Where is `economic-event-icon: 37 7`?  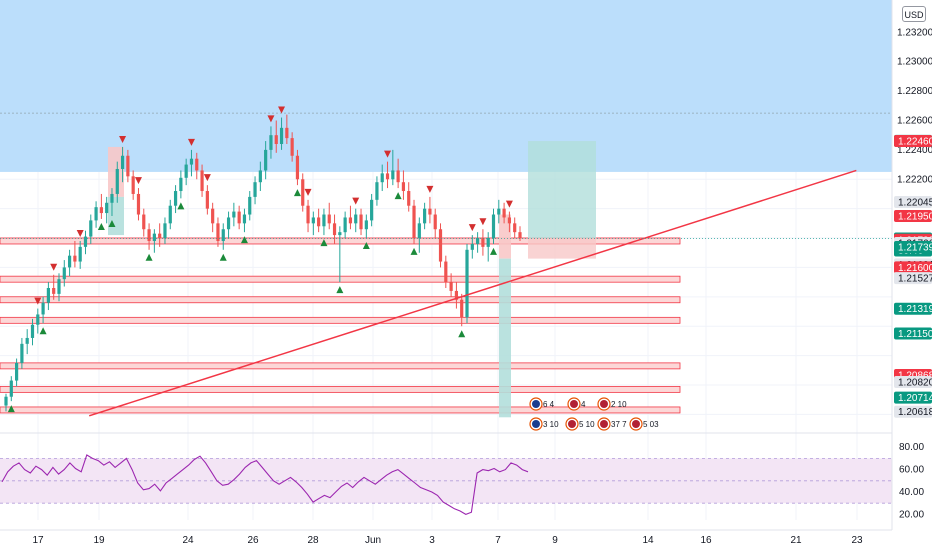 economic-event-icon: 37 7 is located at coordinates (612, 424).